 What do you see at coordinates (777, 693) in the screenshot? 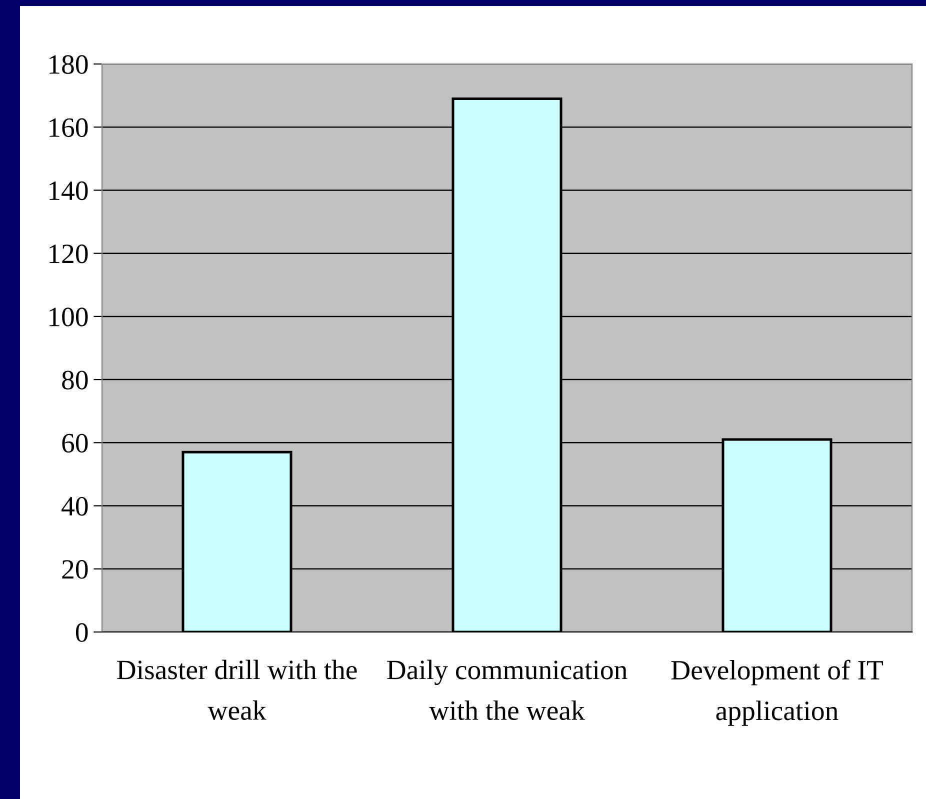
I see `x-tick-label: Development of IT application` at bounding box center [777, 693].